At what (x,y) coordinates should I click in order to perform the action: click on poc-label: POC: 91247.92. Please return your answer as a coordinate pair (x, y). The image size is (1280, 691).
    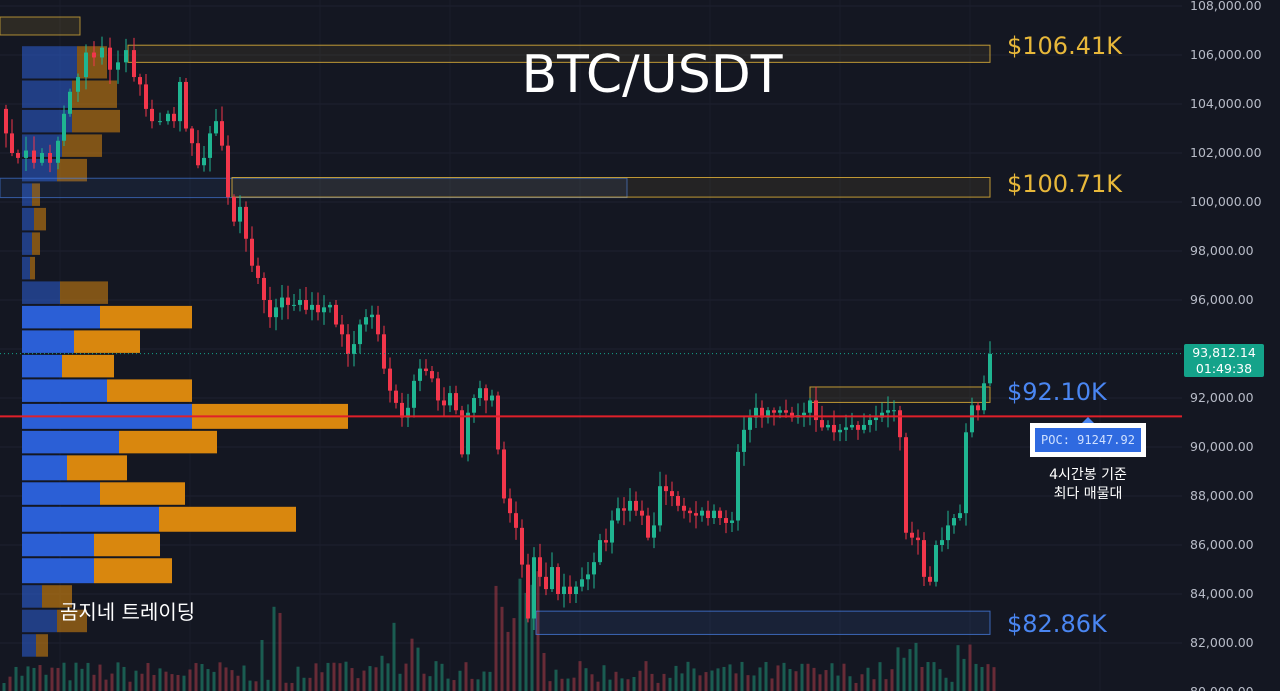
    Looking at the image, I should click on (1088, 440).